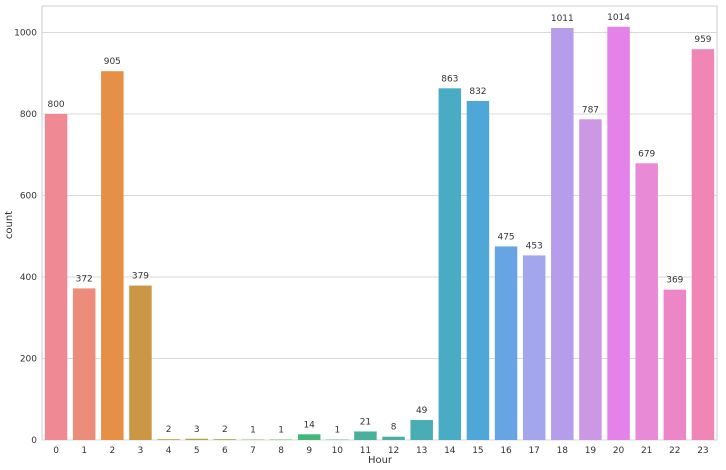 Image resolution: width=726 pixels, height=470 pixels. Describe the element at coordinates (449, 79) in the screenshot. I see `data-label: 863` at that location.